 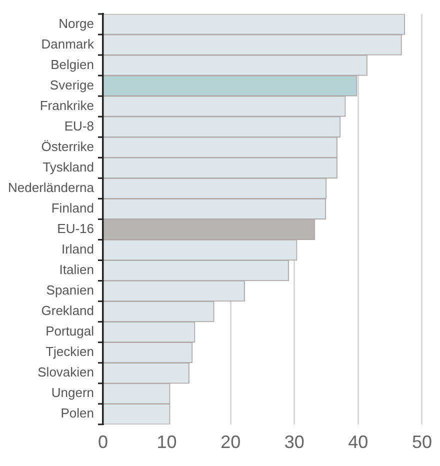 What do you see at coordinates (294, 442) in the screenshot?
I see `x-tick-label: 30` at bounding box center [294, 442].